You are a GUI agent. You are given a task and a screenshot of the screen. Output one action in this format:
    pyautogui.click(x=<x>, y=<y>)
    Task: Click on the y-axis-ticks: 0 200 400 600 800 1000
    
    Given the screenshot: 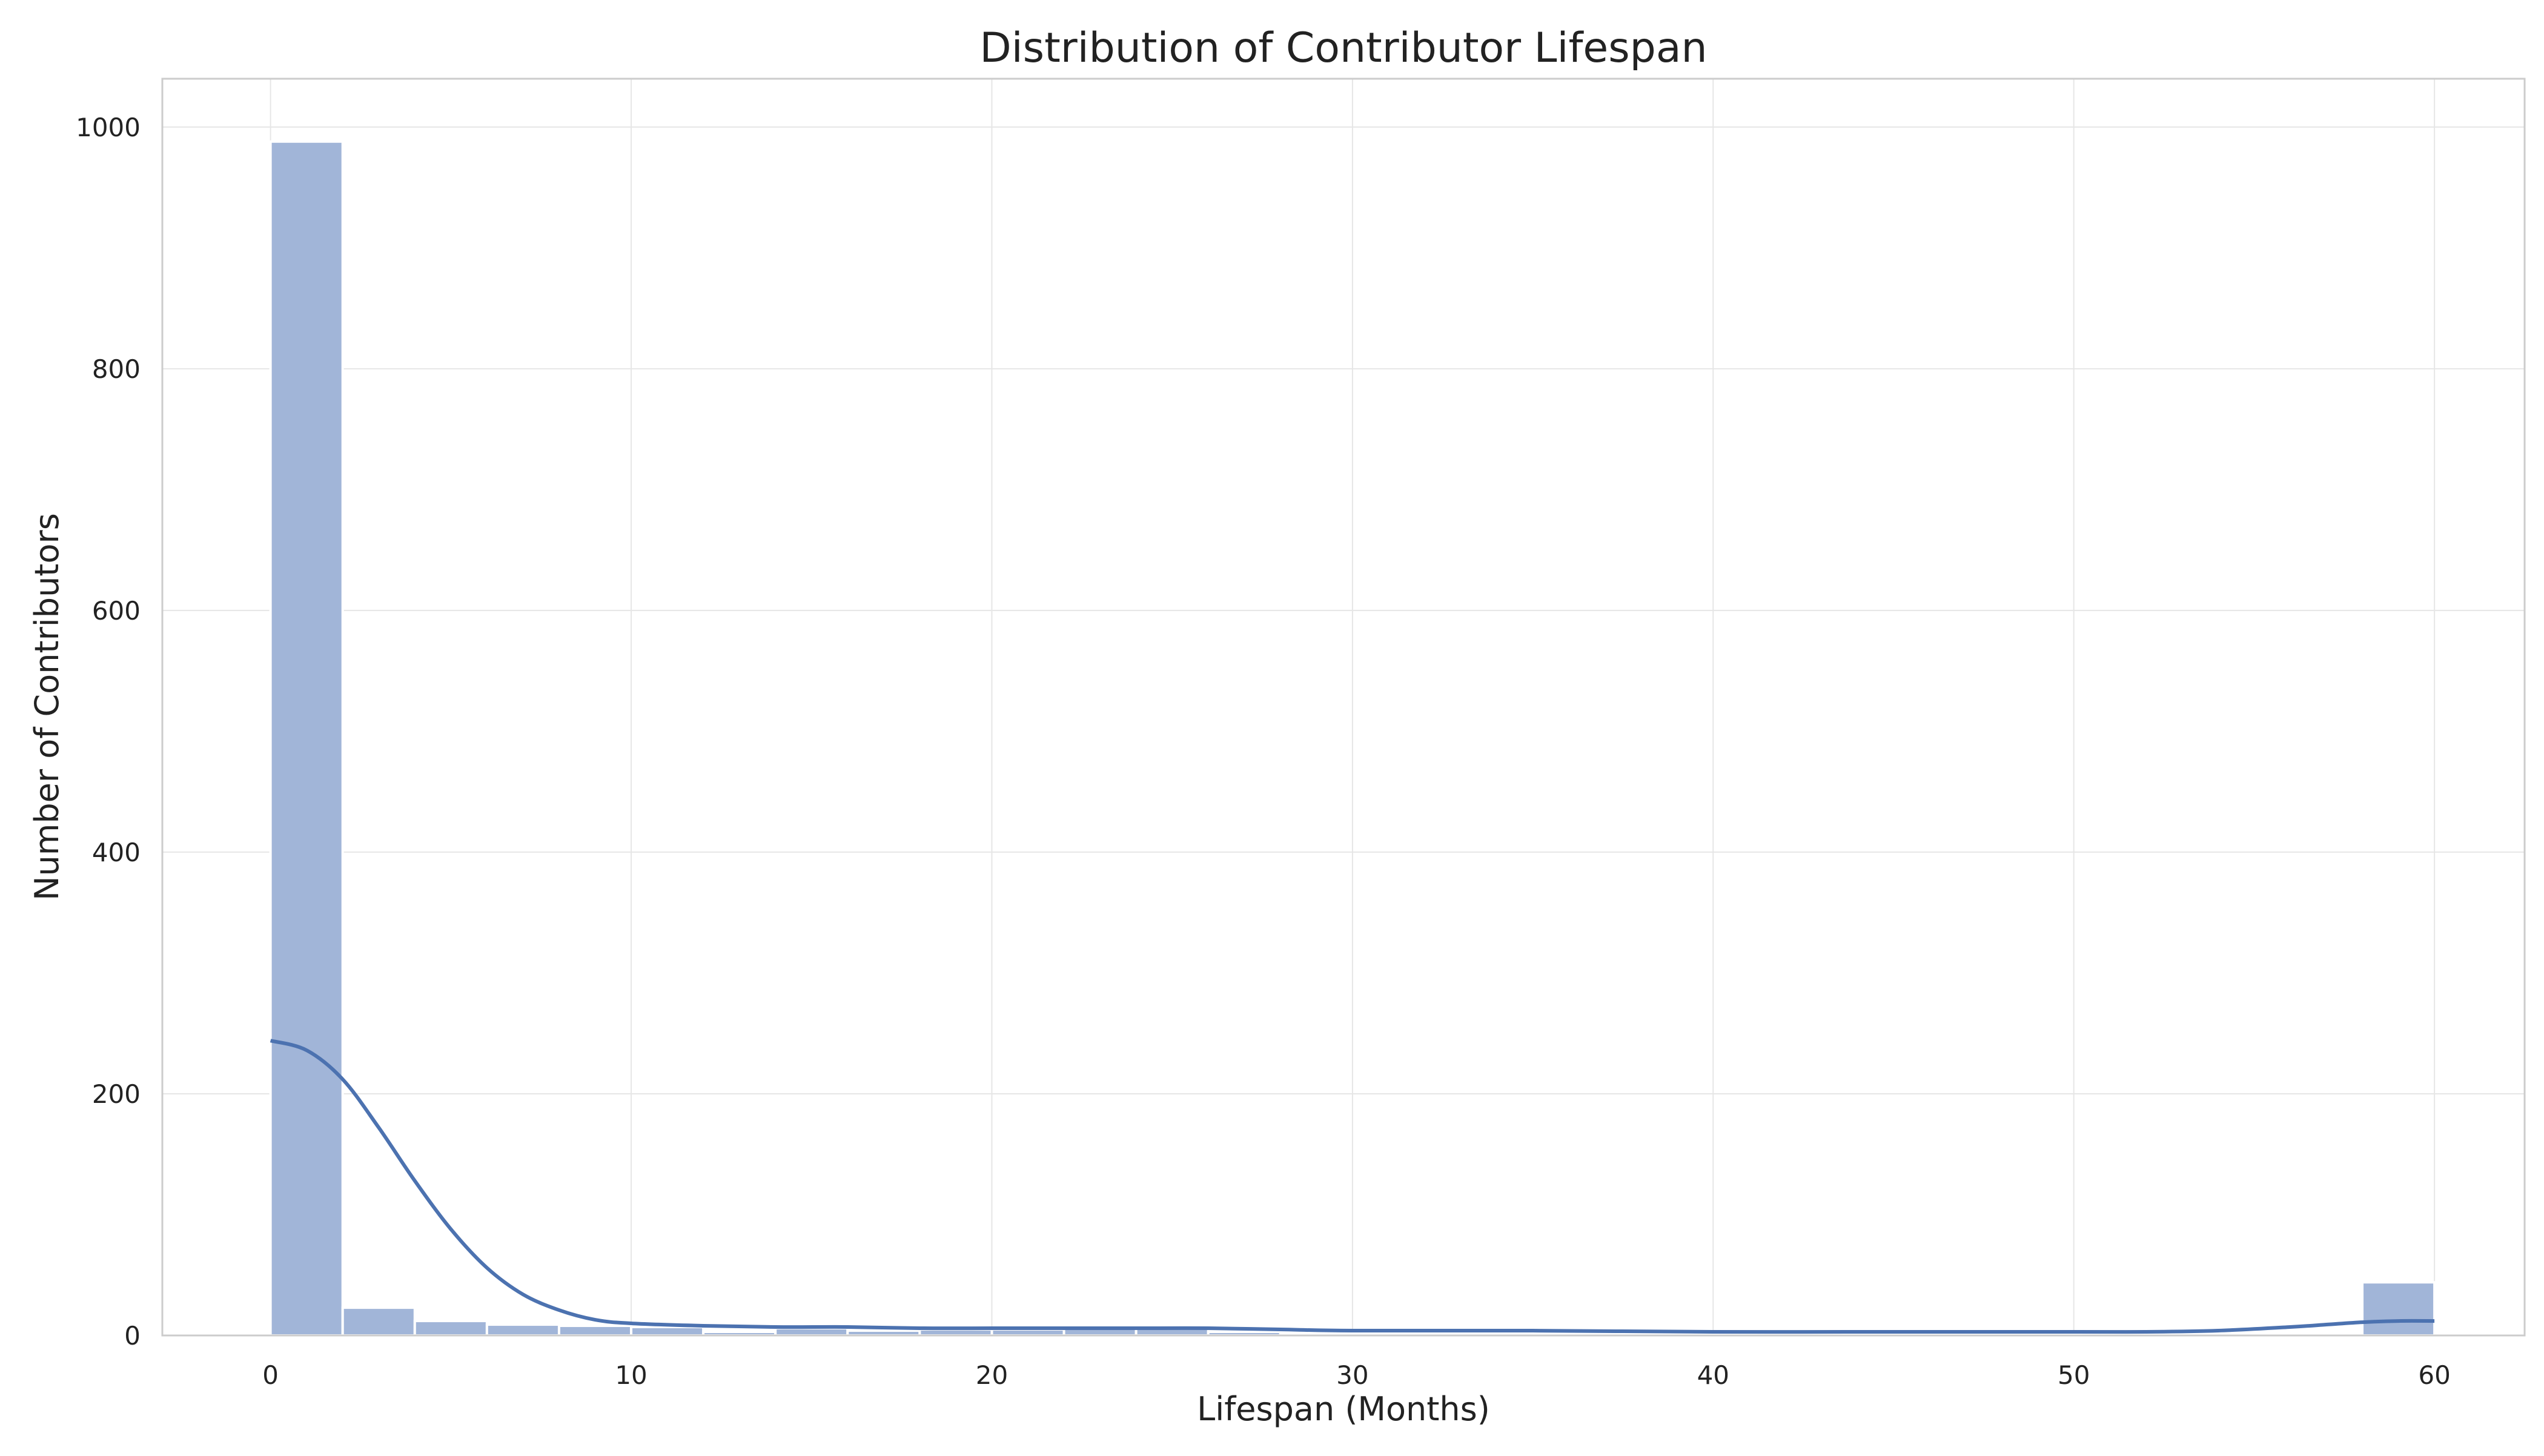 What is the action you would take?
    pyautogui.click(x=108, y=732)
    